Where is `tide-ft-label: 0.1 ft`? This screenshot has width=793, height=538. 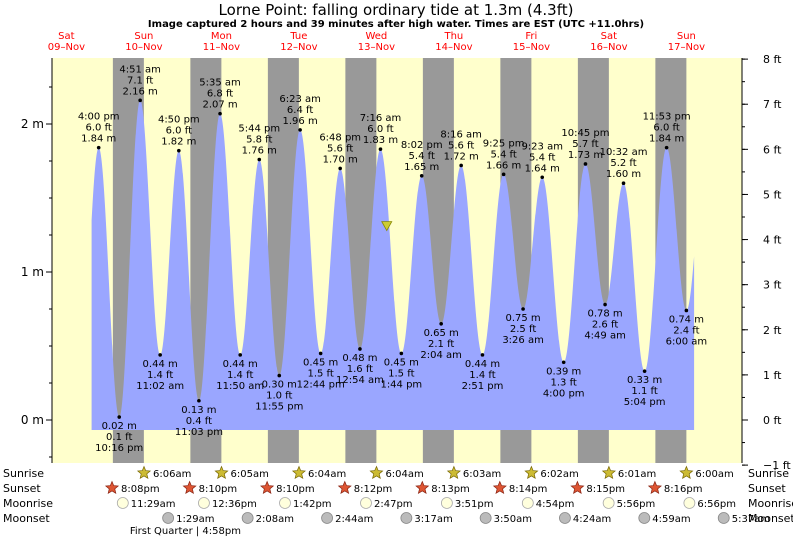 tide-ft-label: 0.1 ft is located at coordinates (119, 437).